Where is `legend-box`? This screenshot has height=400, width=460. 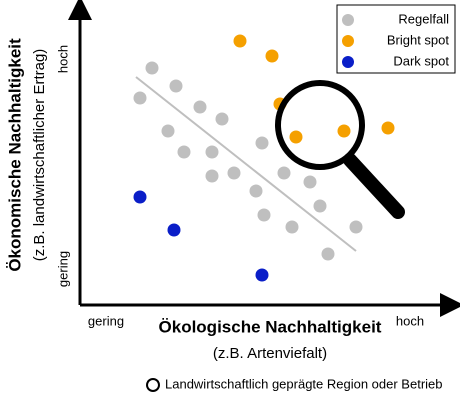 legend-box is located at coordinates (396, 39).